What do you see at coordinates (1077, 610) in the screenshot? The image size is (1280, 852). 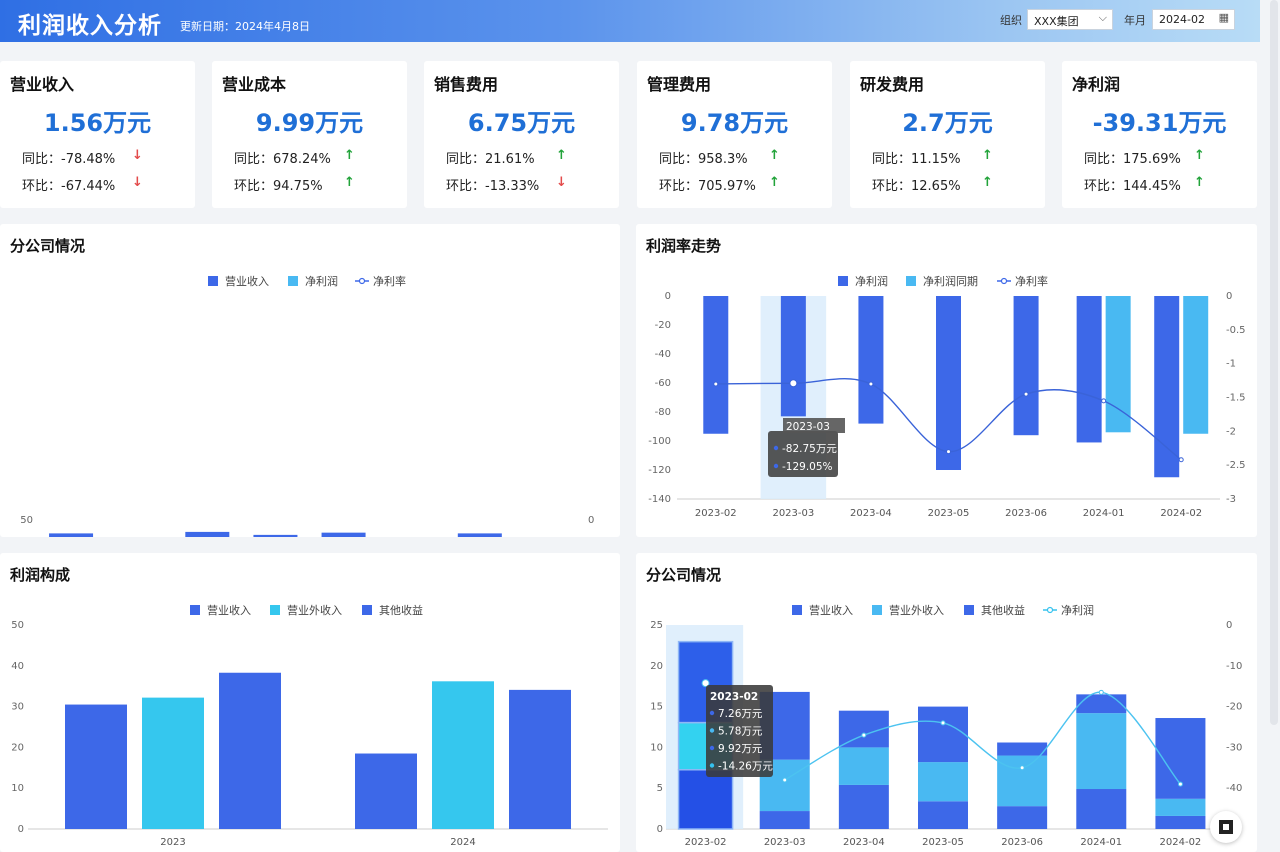 I see `legend-label: 净利润` at bounding box center [1077, 610].